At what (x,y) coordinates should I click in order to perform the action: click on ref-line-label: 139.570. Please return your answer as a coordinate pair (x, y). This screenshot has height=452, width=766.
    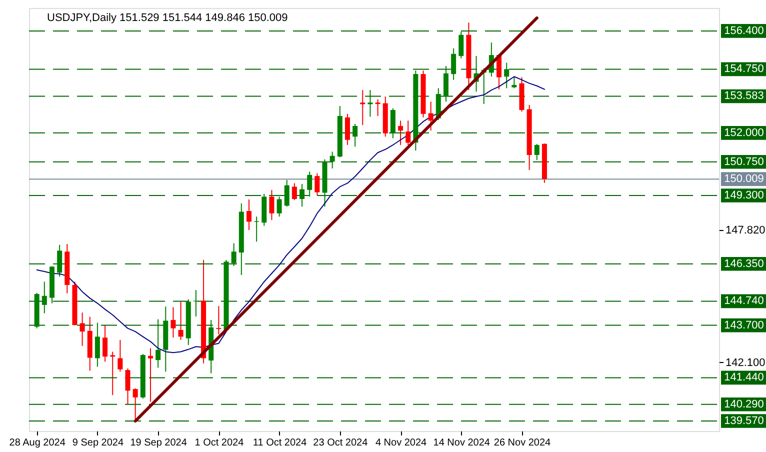
    Looking at the image, I should click on (744, 421).